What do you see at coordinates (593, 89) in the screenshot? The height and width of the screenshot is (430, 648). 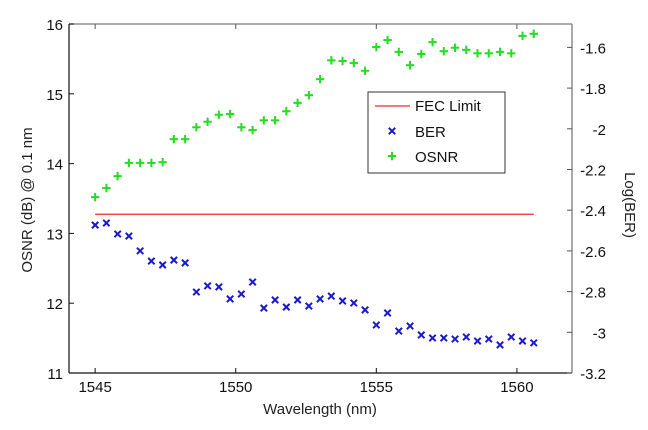 I see `y-right-tick-label: -1.8` at bounding box center [593, 89].